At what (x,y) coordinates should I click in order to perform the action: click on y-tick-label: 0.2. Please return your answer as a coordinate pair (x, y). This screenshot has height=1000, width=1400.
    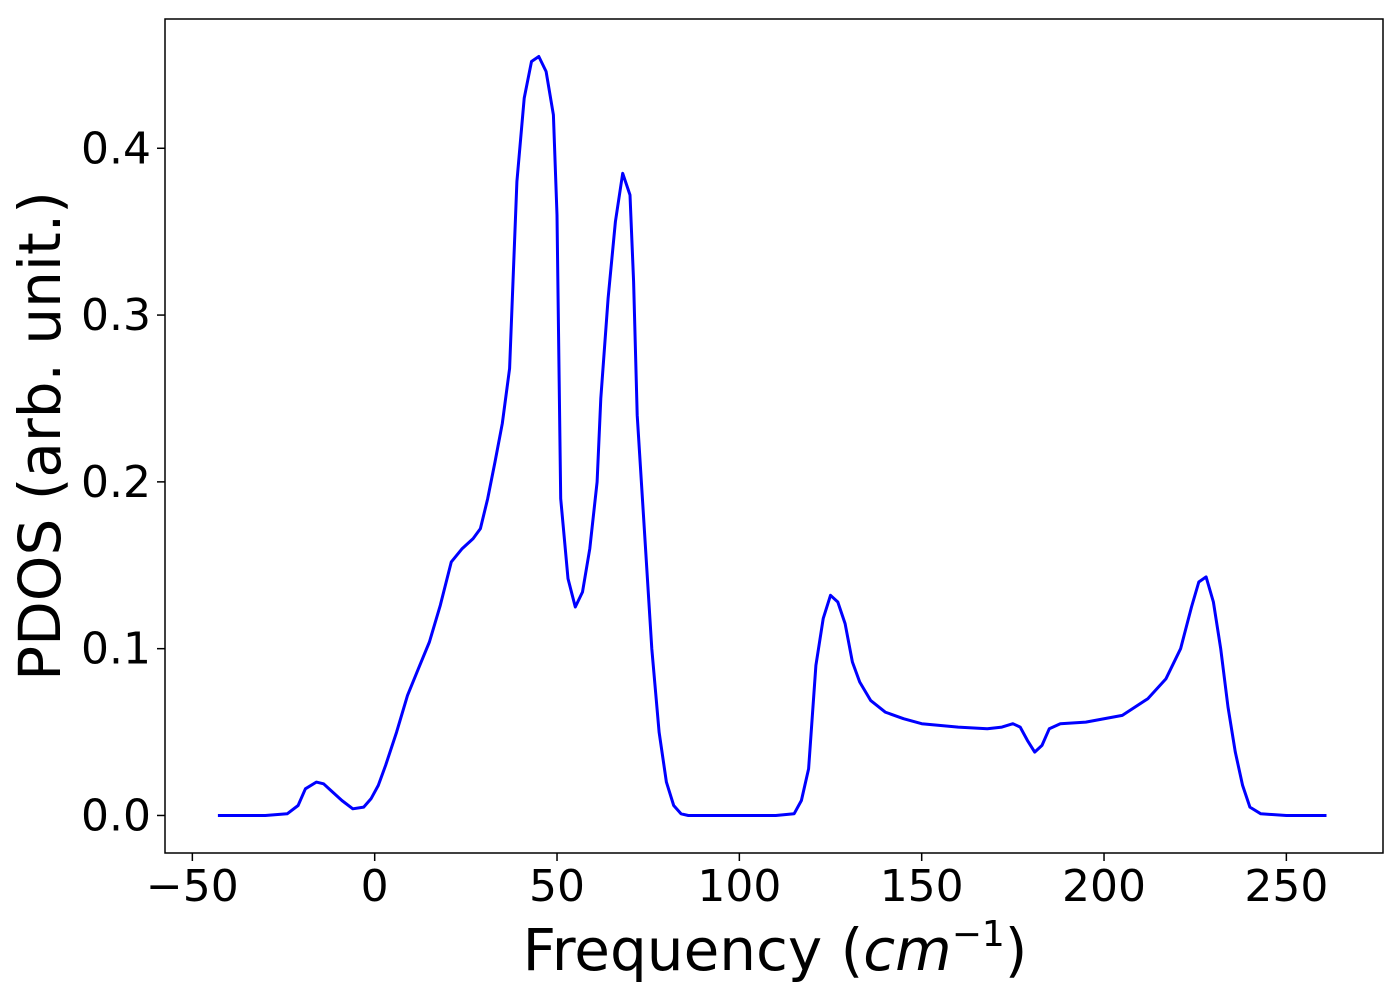
    Looking at the image, I should click on (116, 482).